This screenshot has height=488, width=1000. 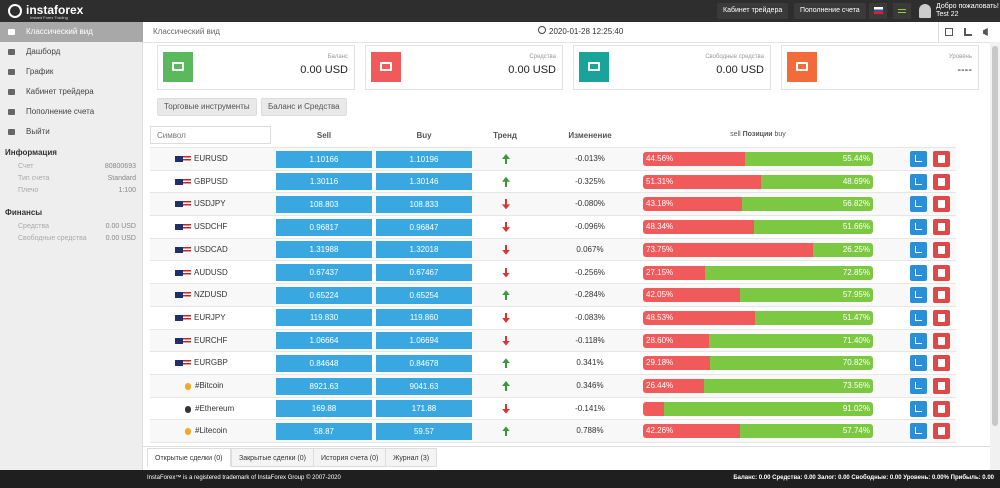 What do you see at coordinates (324, 227) in the screenshot?
I see `sell-price: 0.96817` at bounding box center [324, 227].